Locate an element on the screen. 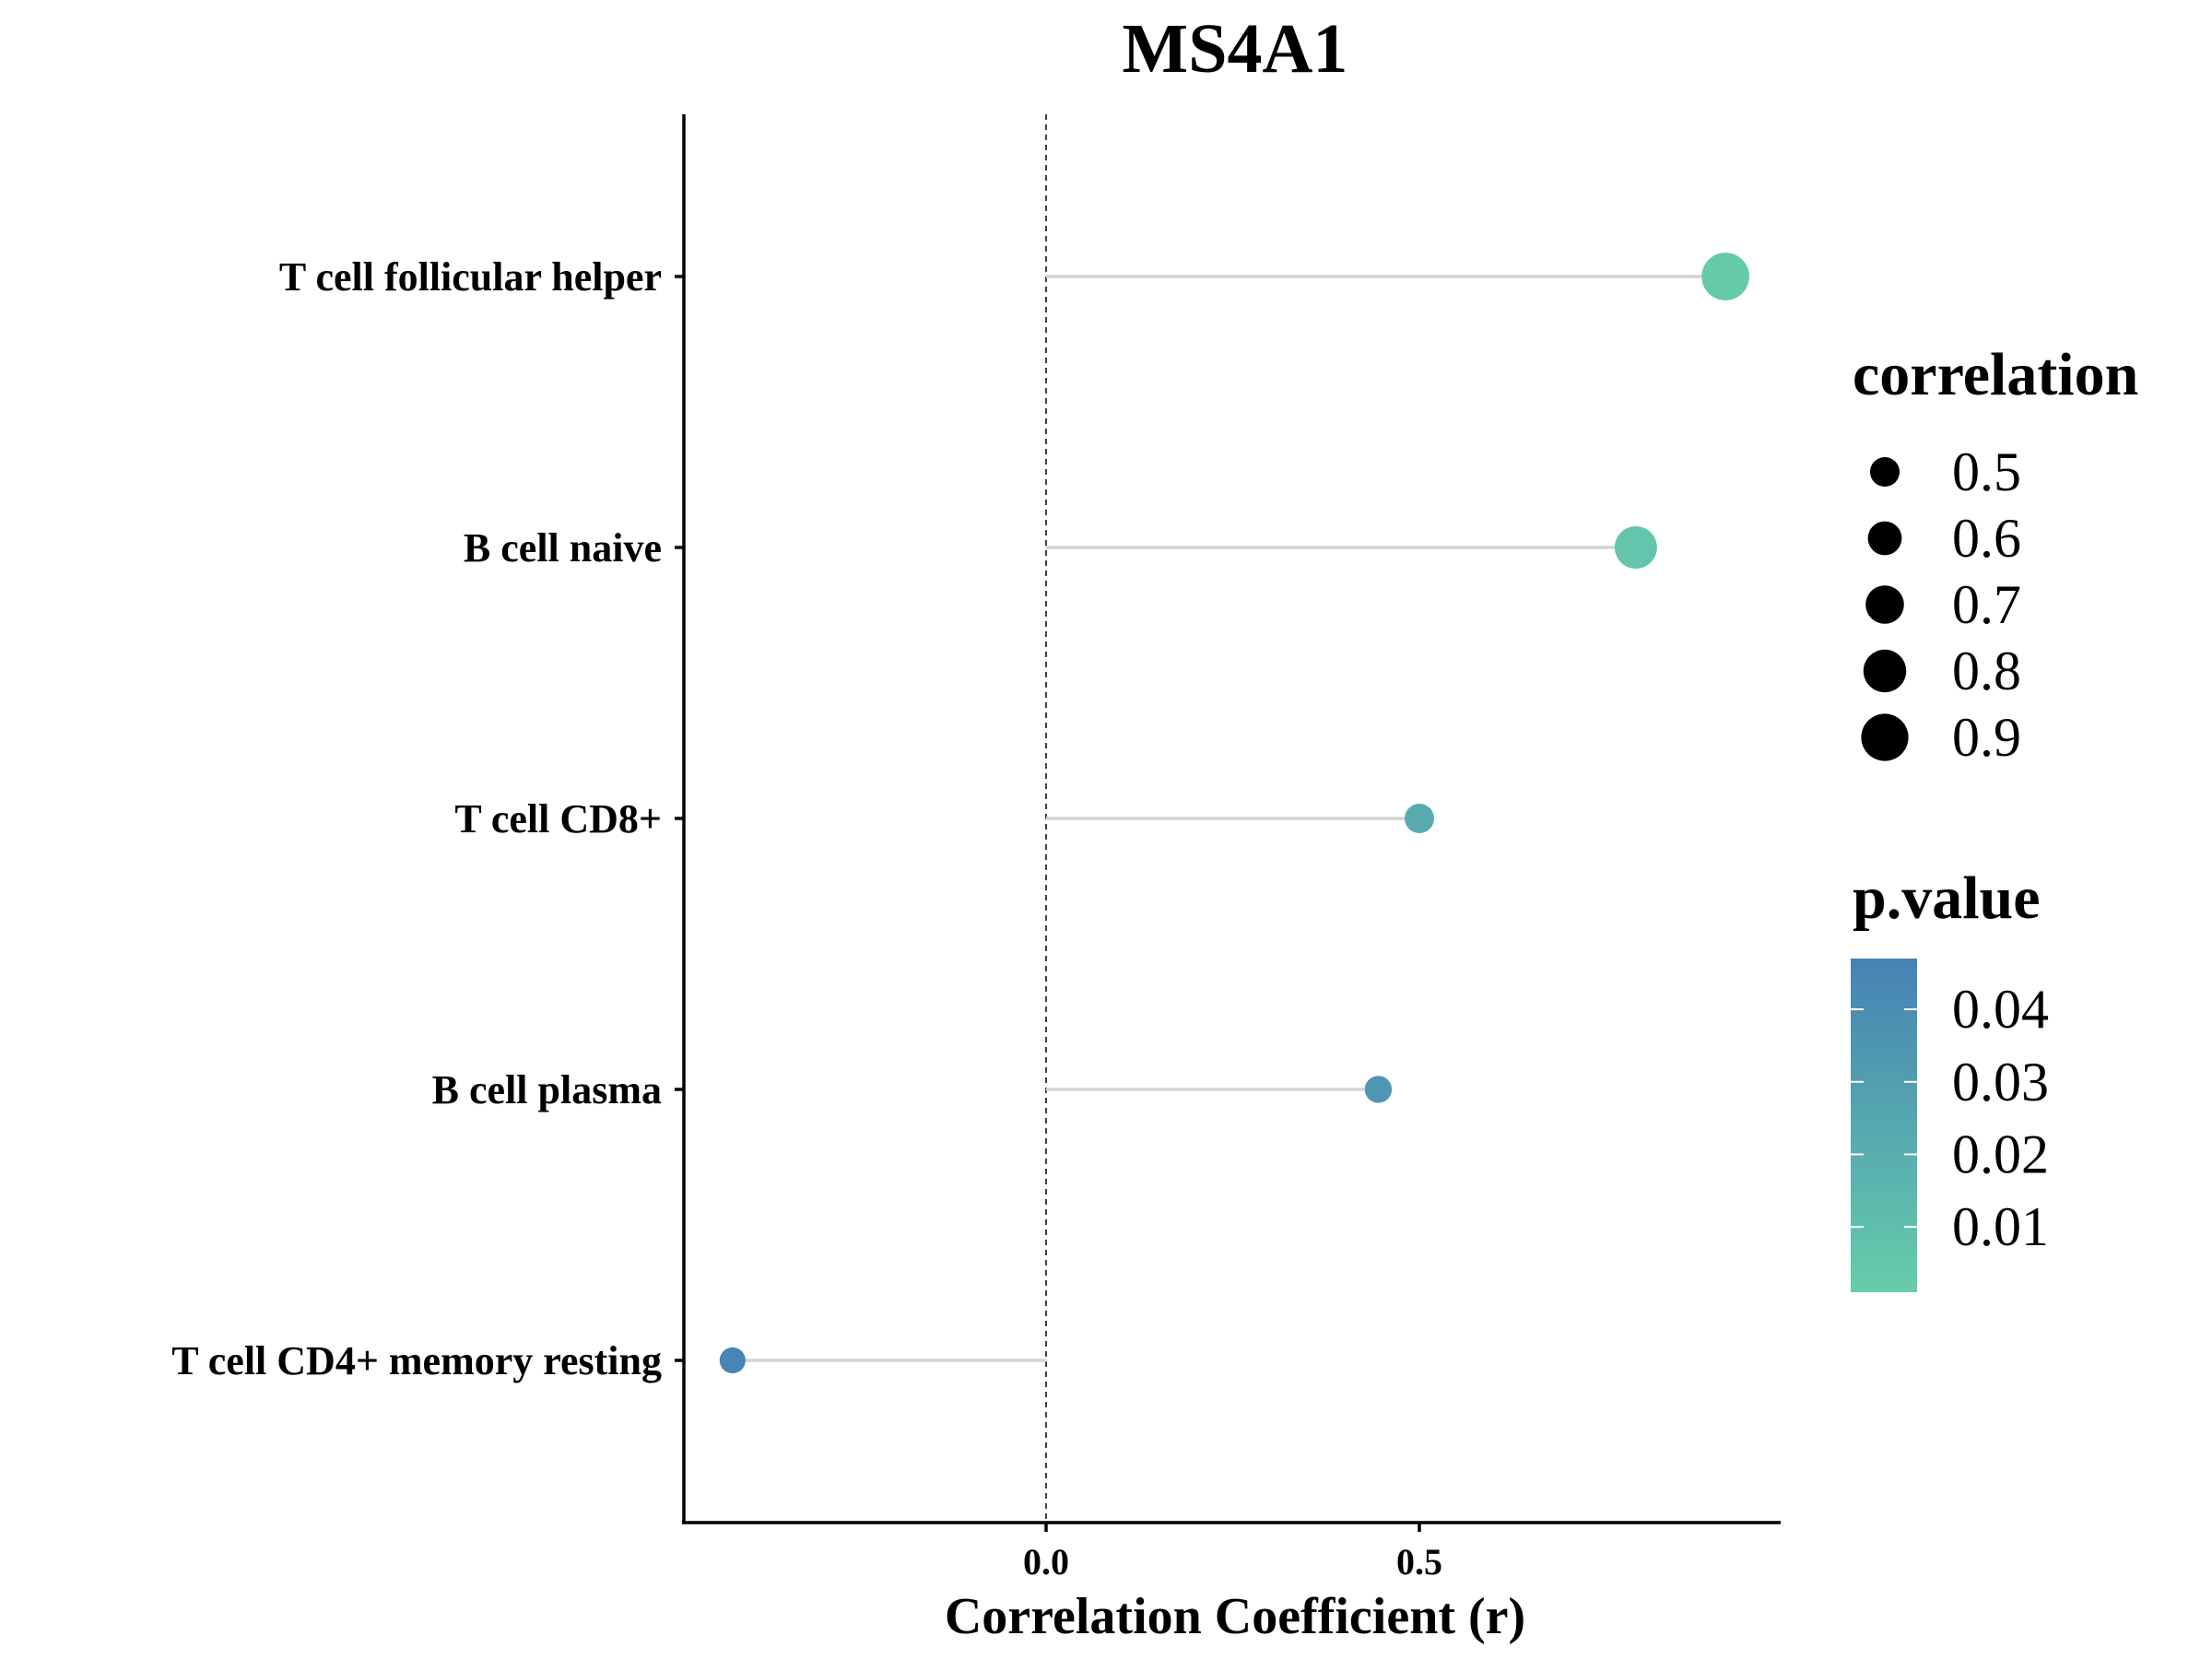 The height and width of the screenshot is (1659, 2212). y-tick-label-b-cell-plasma: B cell plasma is located at coordinates (547, 1089).